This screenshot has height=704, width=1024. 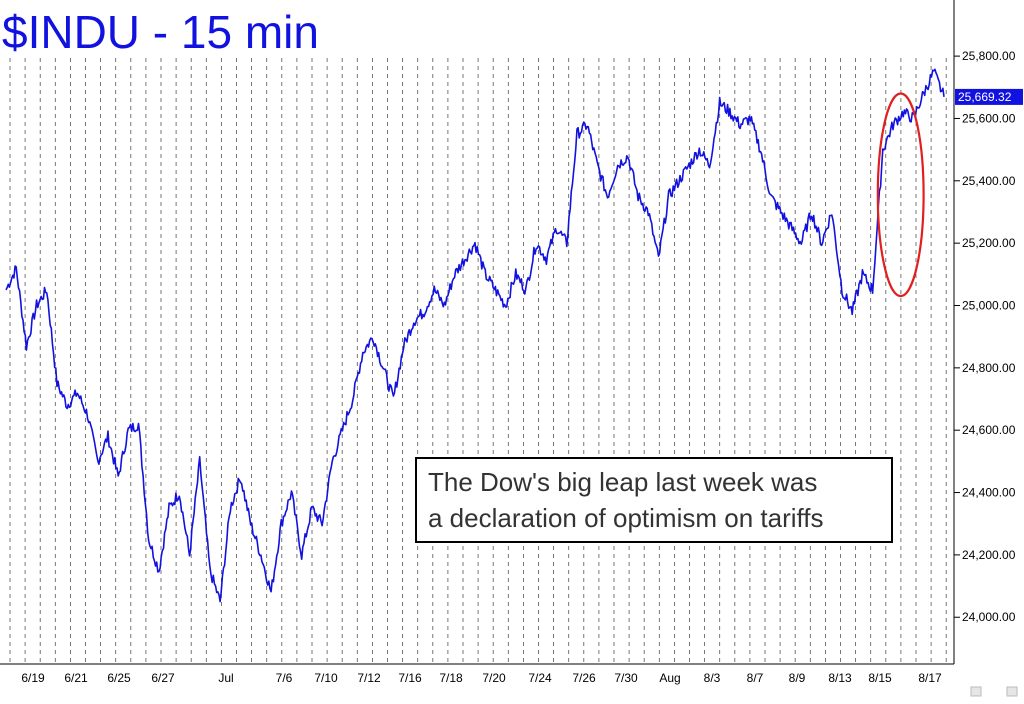 What do you see at coordinates (989, 118) in the screenshot?
I see `y-tick-label: 25,600.00` at bounding box center [989, 118].